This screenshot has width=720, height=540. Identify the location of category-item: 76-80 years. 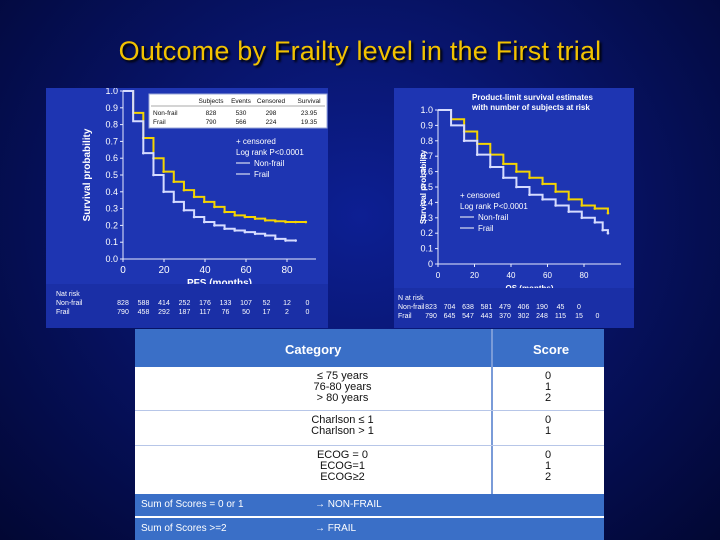
(342, 387).